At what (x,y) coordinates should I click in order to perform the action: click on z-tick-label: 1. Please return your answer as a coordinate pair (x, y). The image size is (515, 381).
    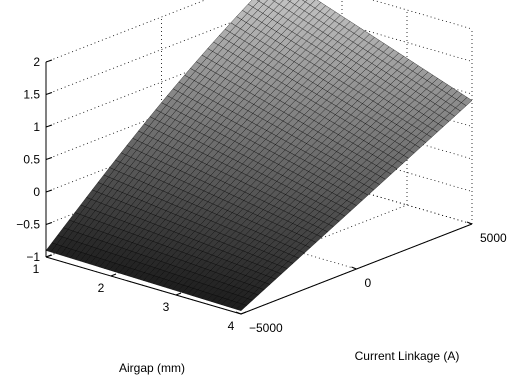
    Looking at the image, I should click on (36, 127).